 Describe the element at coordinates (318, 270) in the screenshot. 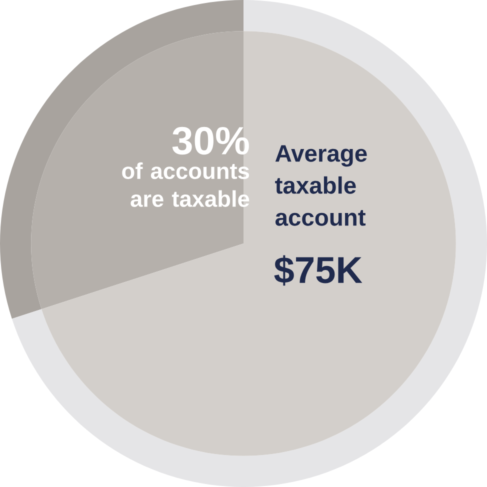

I see `text: $75K` at that location.